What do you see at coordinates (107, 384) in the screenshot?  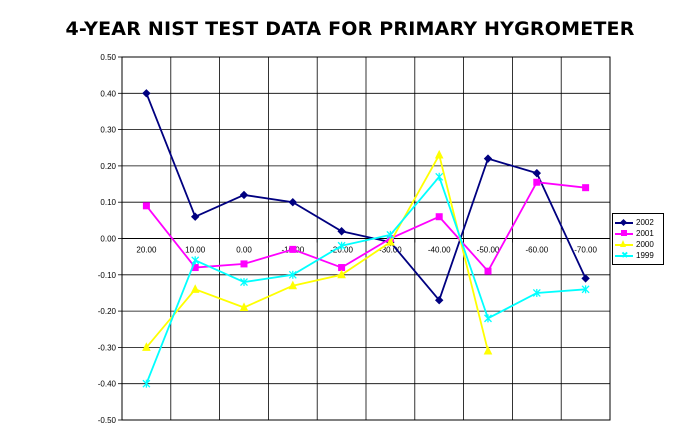 I see `y-tick-label: -0.40` at bounding box center [107, 384].